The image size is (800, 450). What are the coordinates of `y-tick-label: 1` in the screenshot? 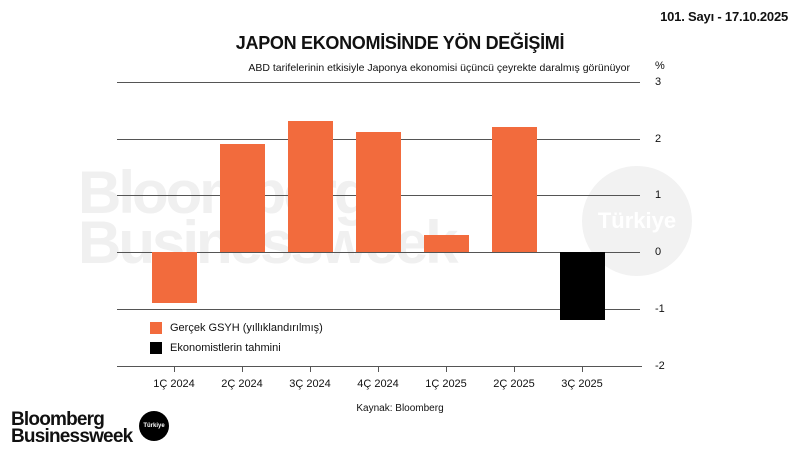 It's located at (658, 195).